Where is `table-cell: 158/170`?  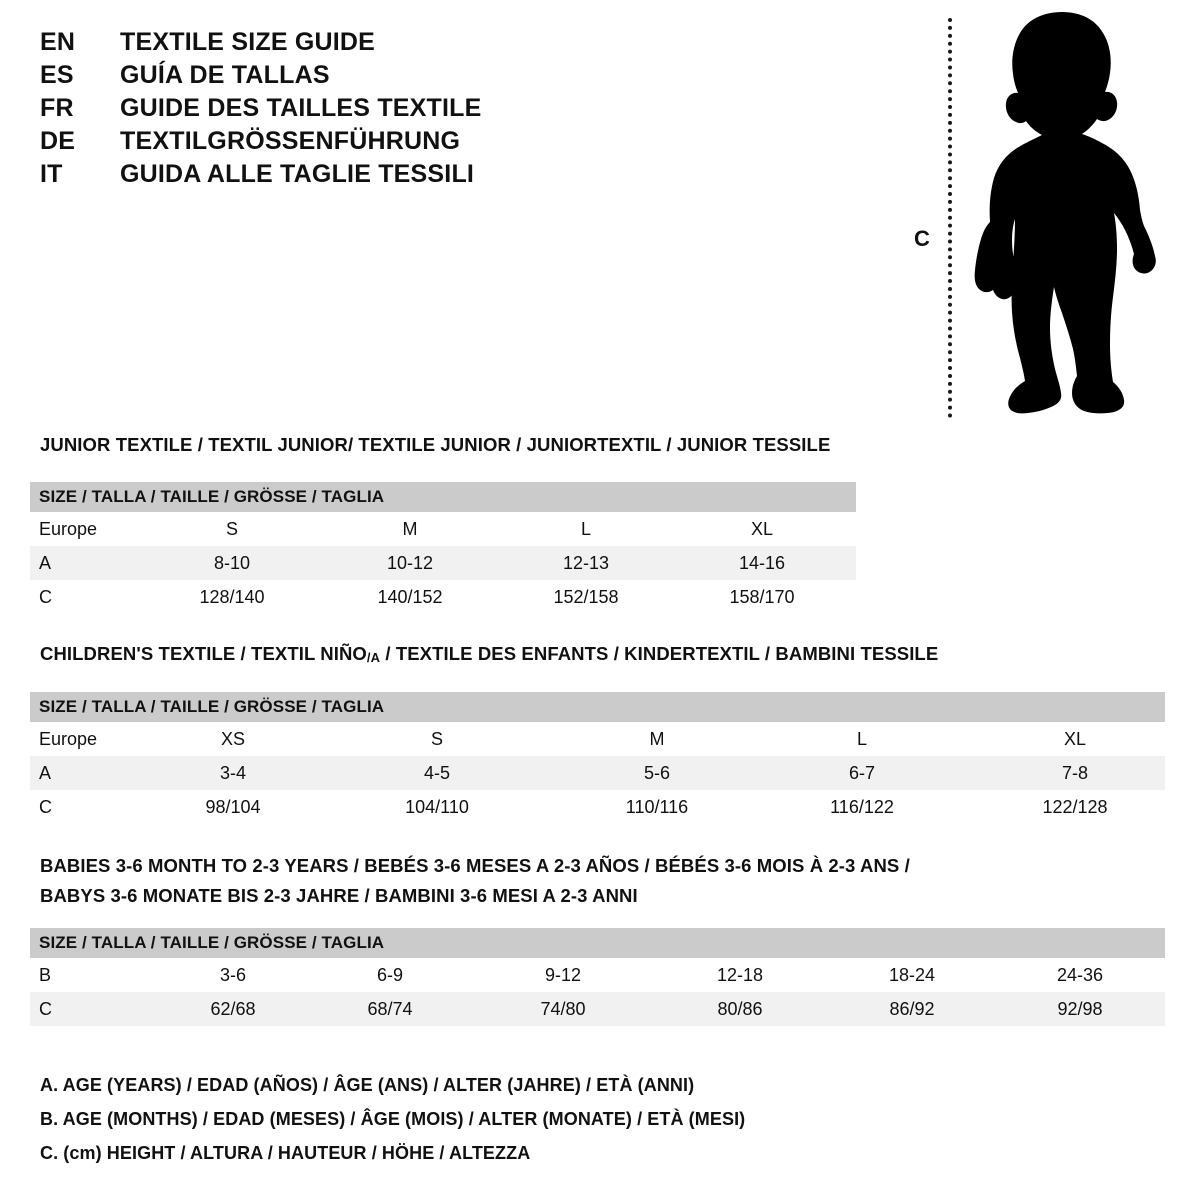 table-cell: 158/170 is located at coordinates (762, 597).